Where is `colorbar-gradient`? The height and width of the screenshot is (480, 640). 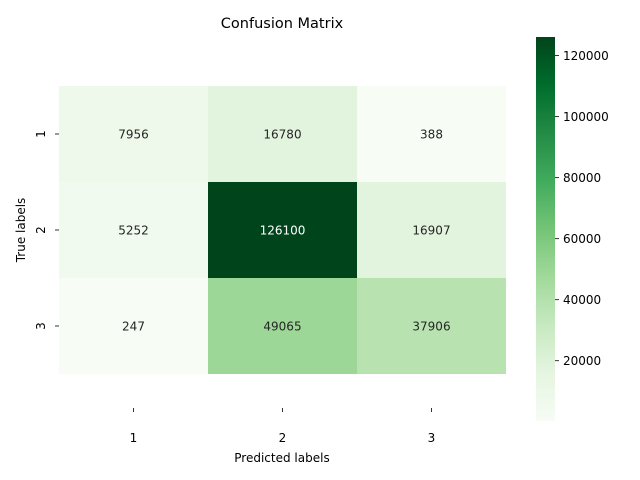 colorbar-gradient is located at coordinates (545, 229).